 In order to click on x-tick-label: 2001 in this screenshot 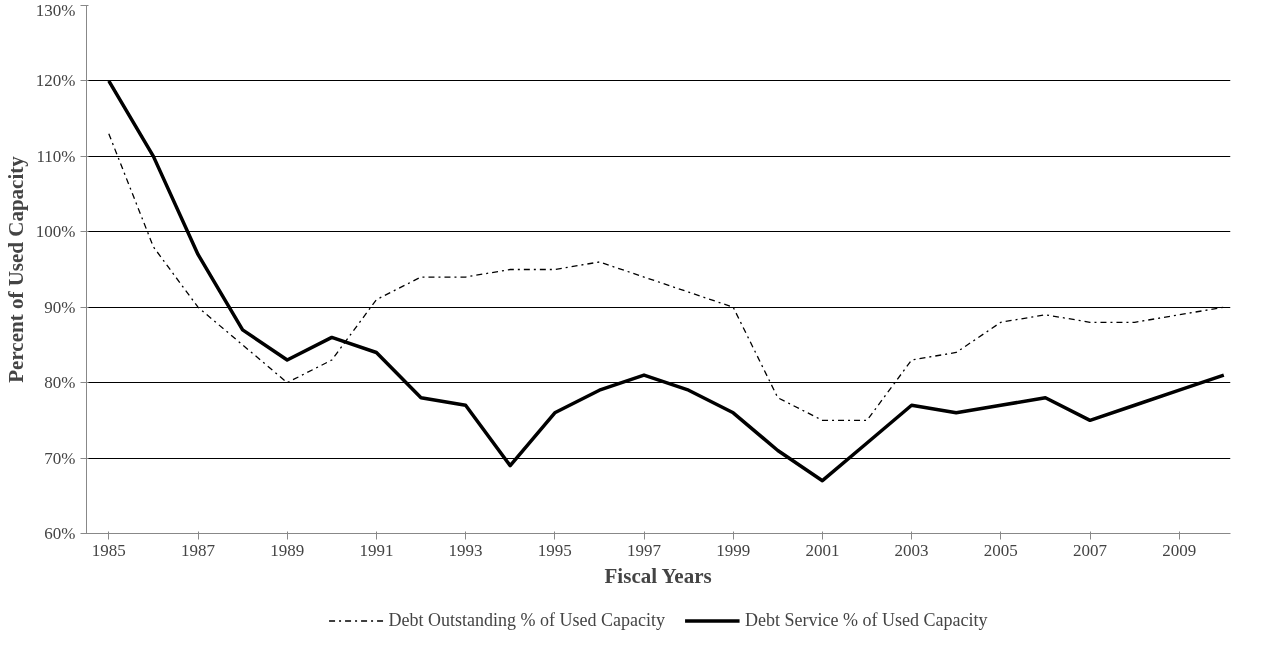, I will do `click(822, 550)`.